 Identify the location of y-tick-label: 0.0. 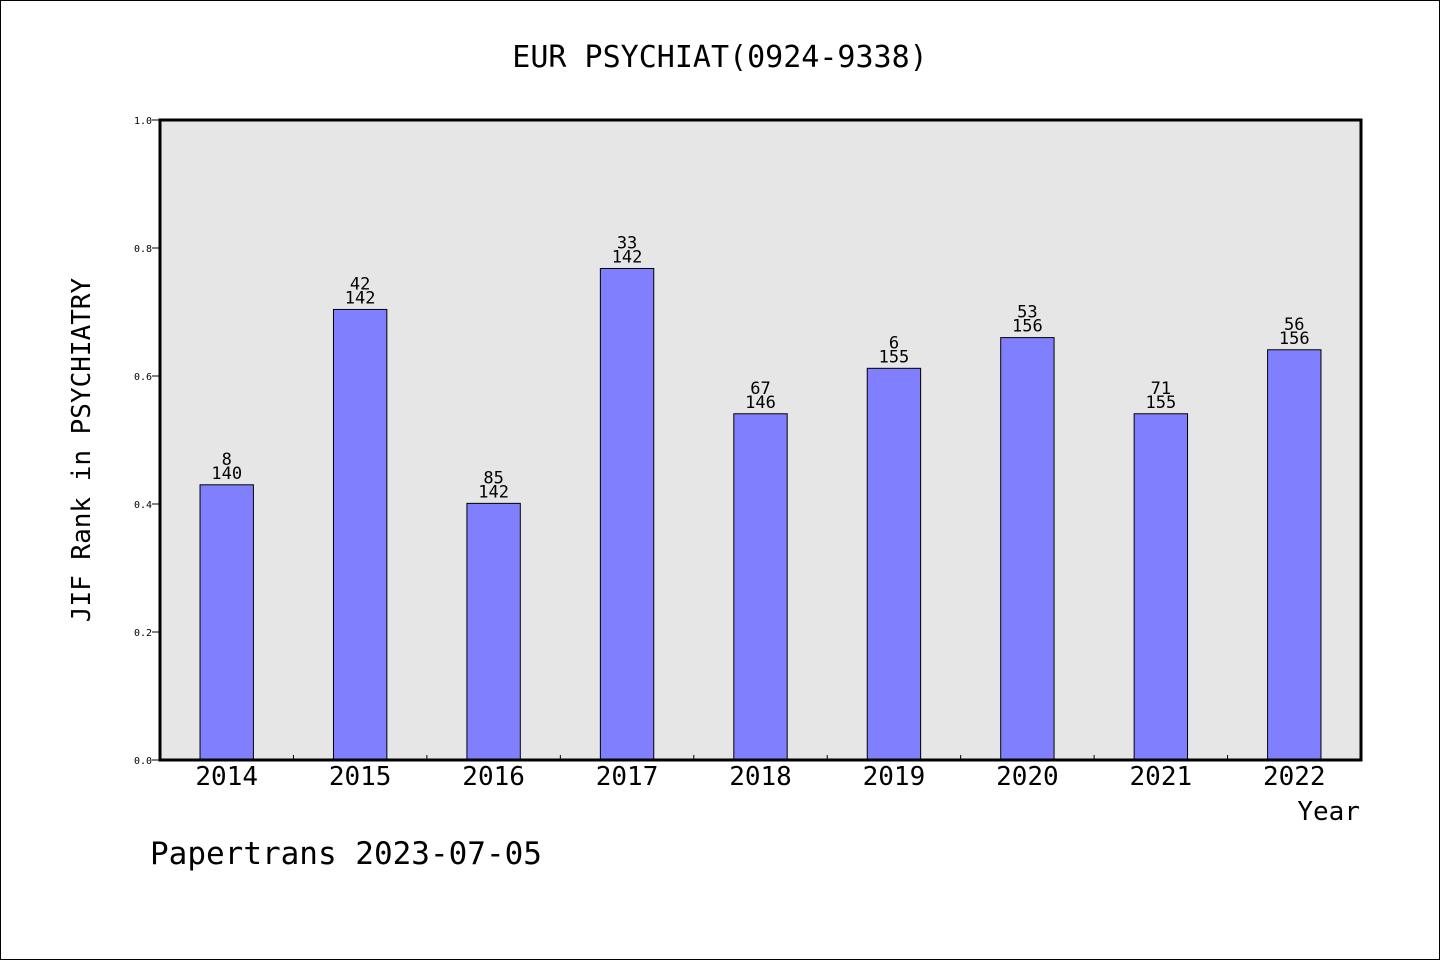
(143, 761).